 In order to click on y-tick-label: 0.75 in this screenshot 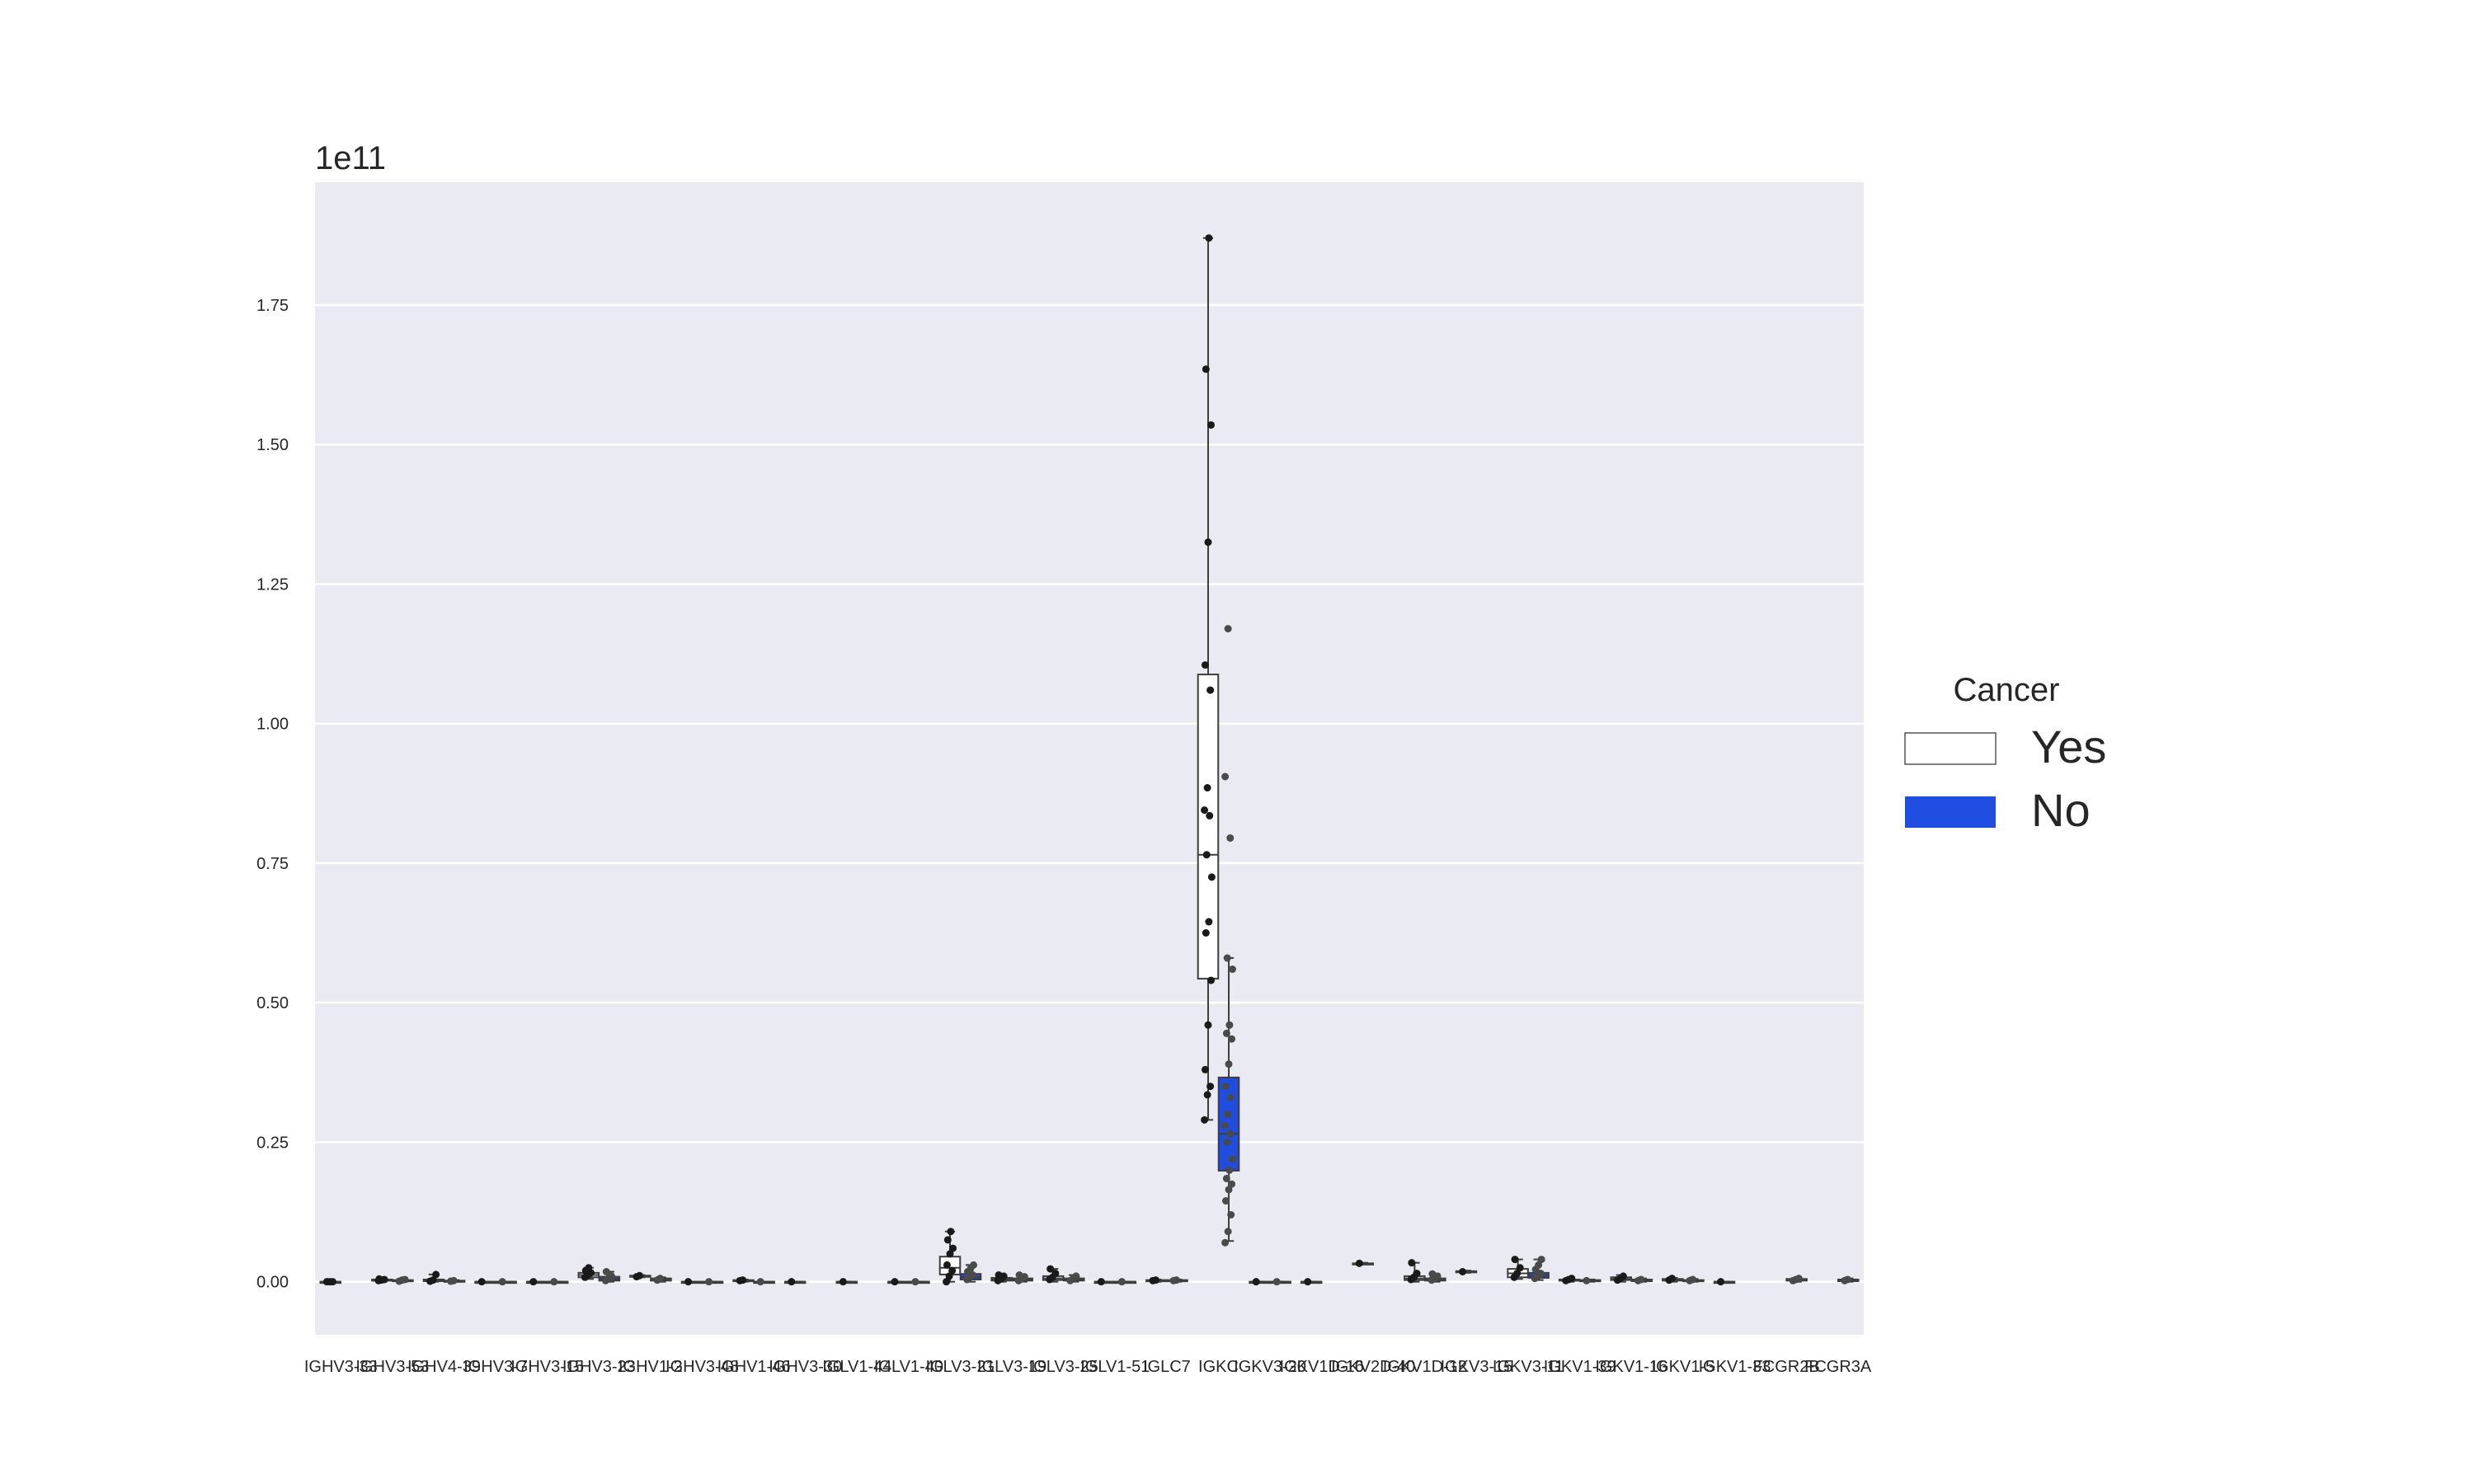, I will do `click(272, 864)`.